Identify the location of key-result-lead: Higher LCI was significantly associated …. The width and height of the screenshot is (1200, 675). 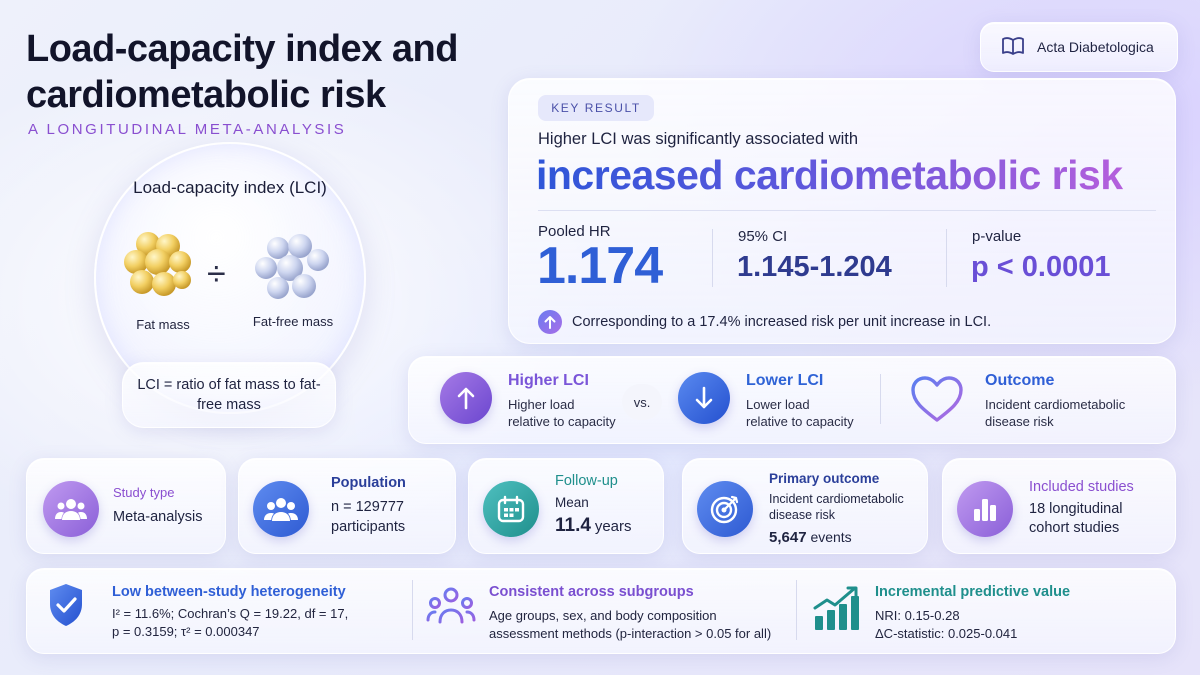
(698, 139).